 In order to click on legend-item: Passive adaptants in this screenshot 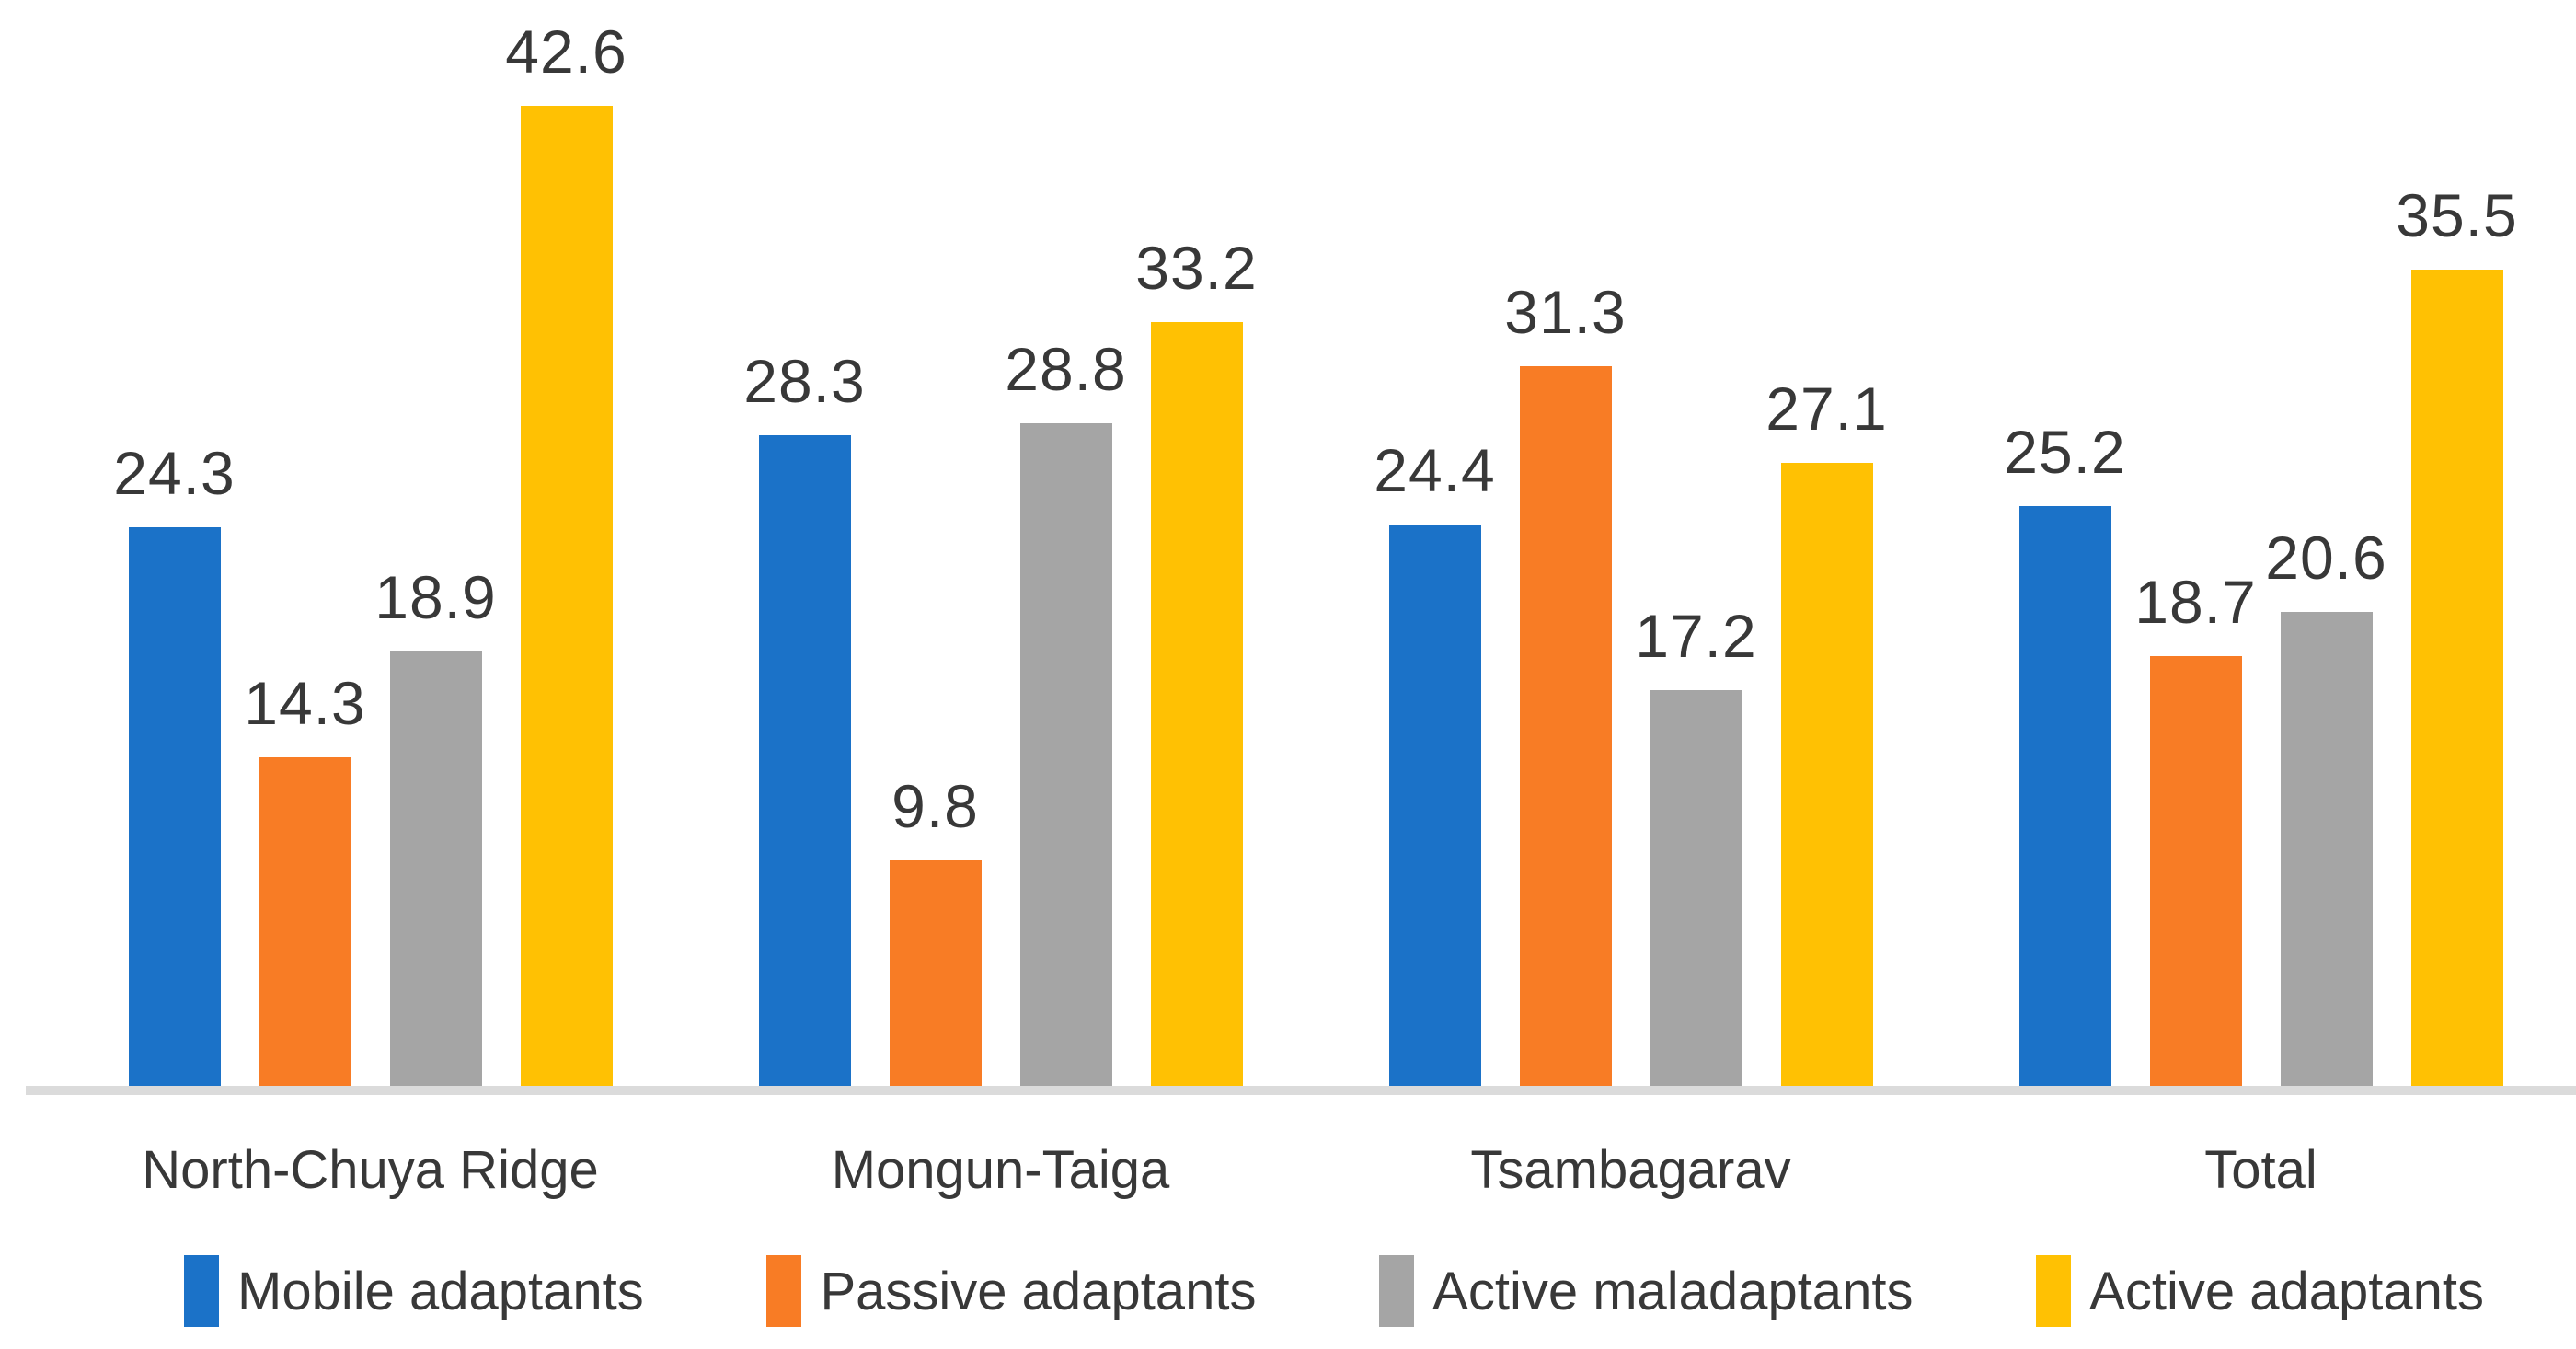, I will do `click(1011, 1291)`.